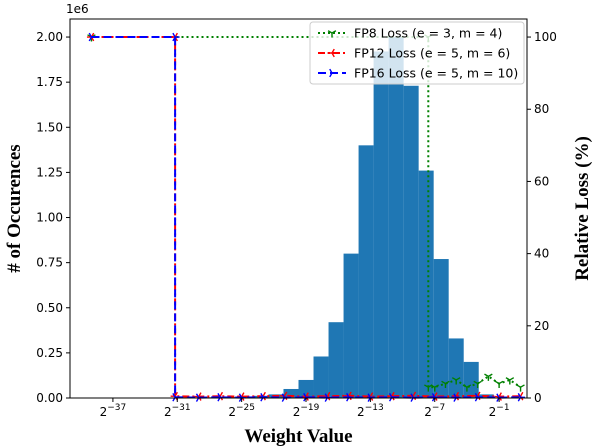 The width and height of the screenshot is (598, 448). Describe the element at coordinates (541, 254) in the screenshot. I see `y-tick-label-right: 40` at that location.